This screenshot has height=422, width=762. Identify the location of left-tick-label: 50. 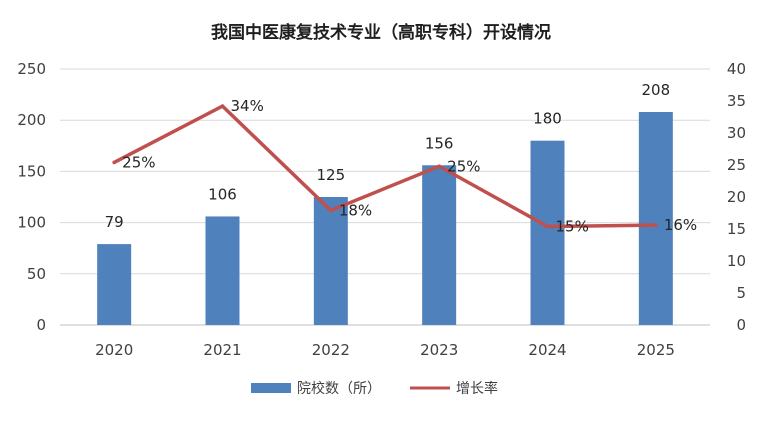
(36, 274).